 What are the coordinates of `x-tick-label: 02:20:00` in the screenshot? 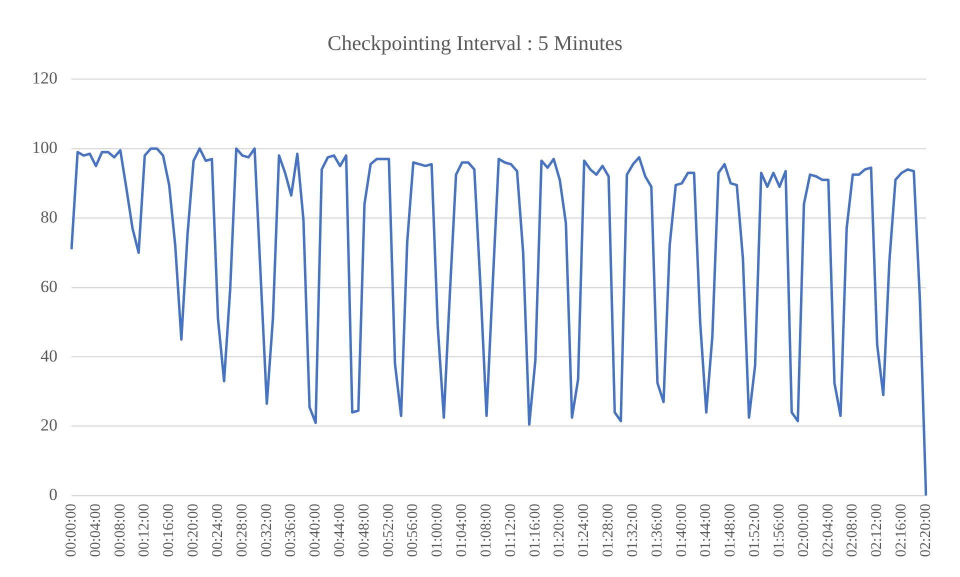 It's located at (926, 531).